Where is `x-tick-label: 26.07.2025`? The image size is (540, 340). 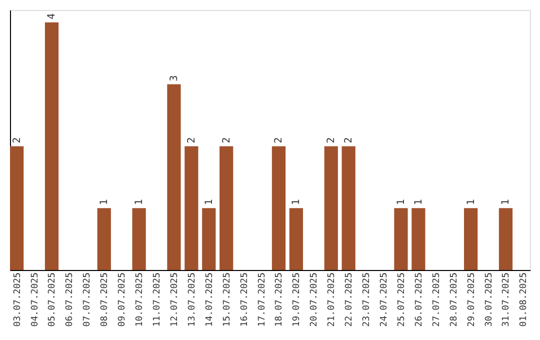
x-tick-label: 26.07.2025 is located at coordinates (419, 299).